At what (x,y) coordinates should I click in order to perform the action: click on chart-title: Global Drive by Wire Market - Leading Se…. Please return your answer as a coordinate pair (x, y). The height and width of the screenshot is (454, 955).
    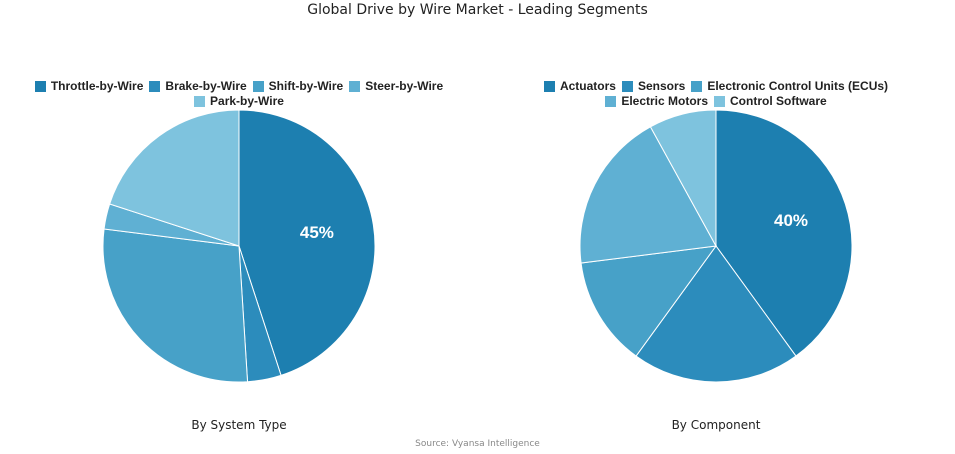
    Looking at the image, I should click on (477, 10).